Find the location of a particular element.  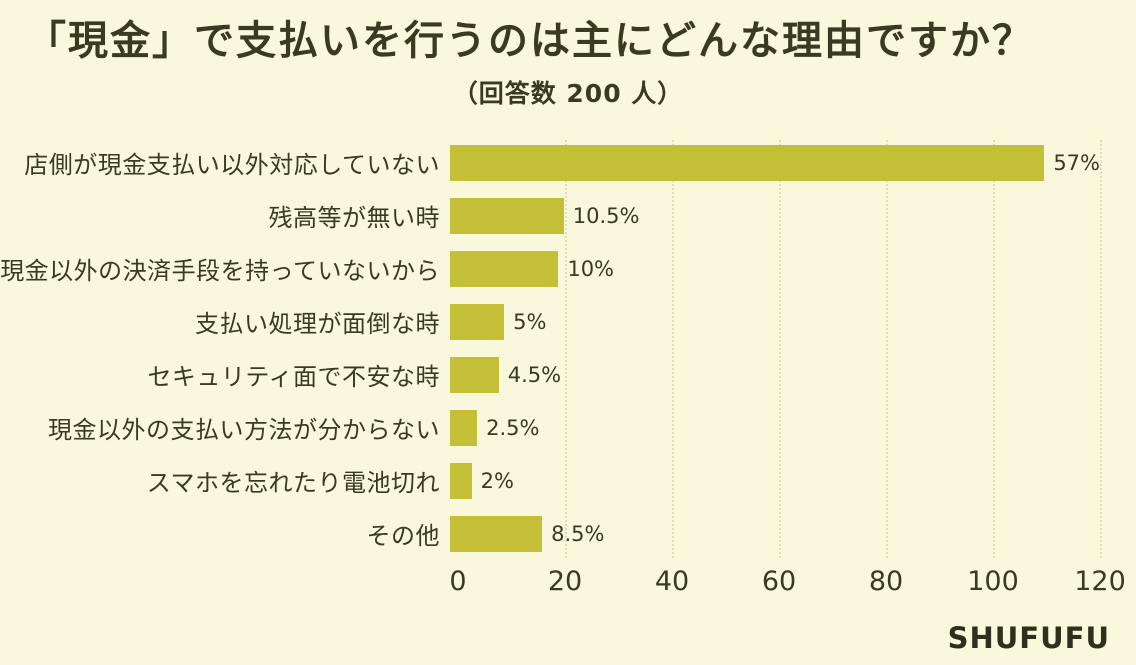

category-label: セキュリティ面で不安な時 is located at coordinates (293, 377).